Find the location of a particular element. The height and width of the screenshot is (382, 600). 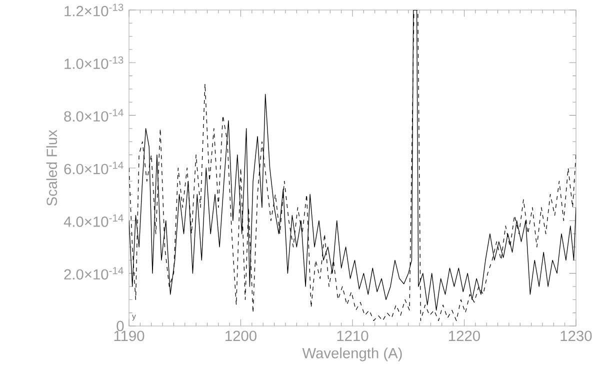

x-axis-title: Wavelength (A) is located at coordinates (352, 355).